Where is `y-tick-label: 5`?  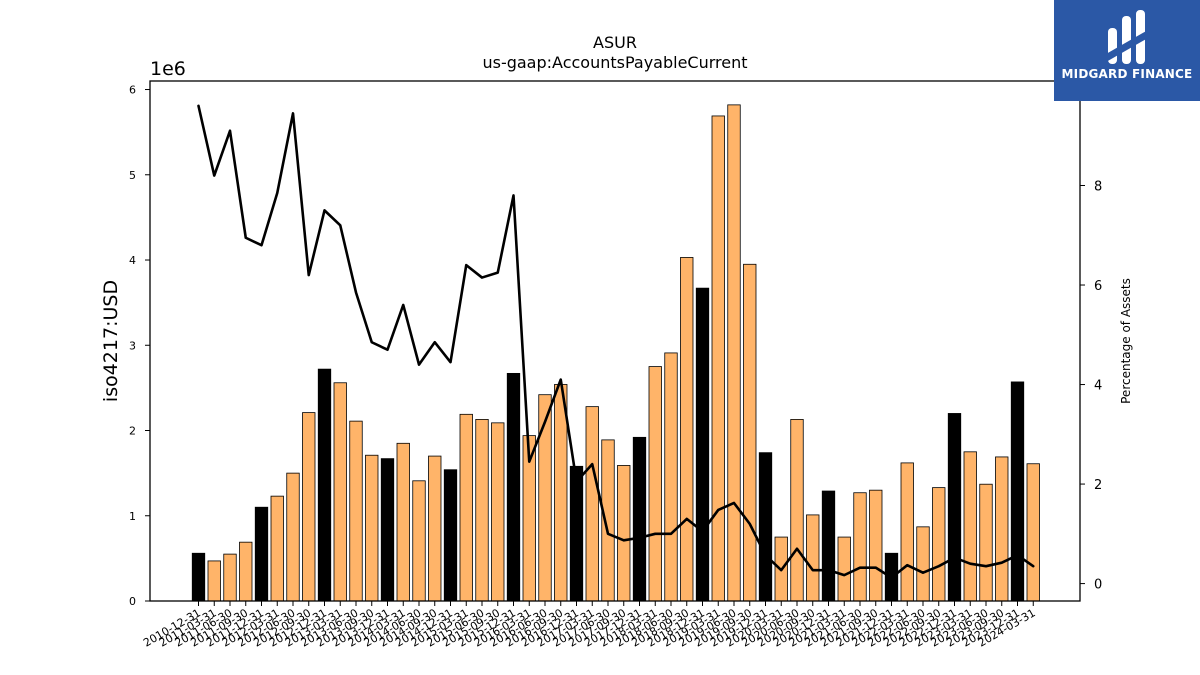
y-tick-label: 5 is located at coordinates (132, 175).